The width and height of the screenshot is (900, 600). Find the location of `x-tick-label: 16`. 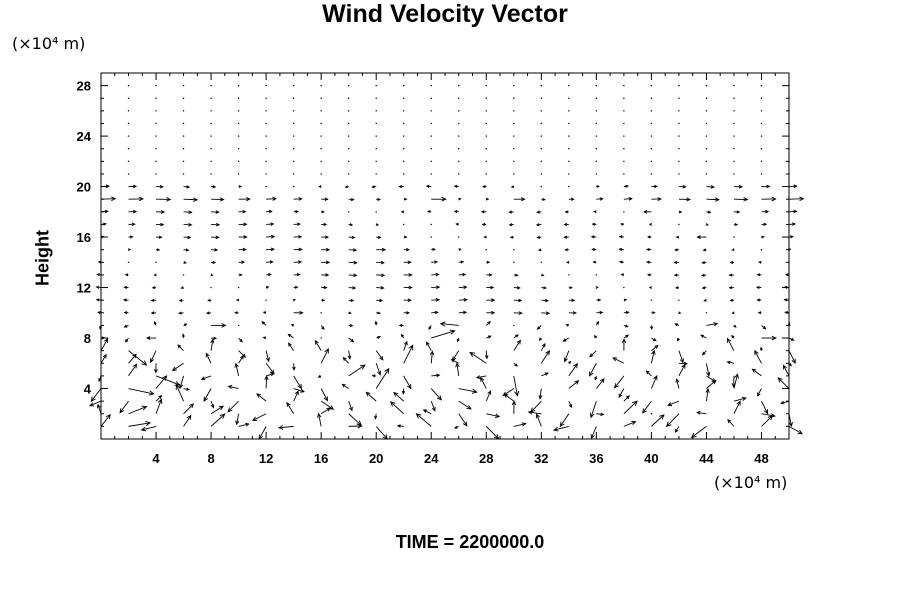

x-tick-label: 16 is located at coordinates (321, 458).